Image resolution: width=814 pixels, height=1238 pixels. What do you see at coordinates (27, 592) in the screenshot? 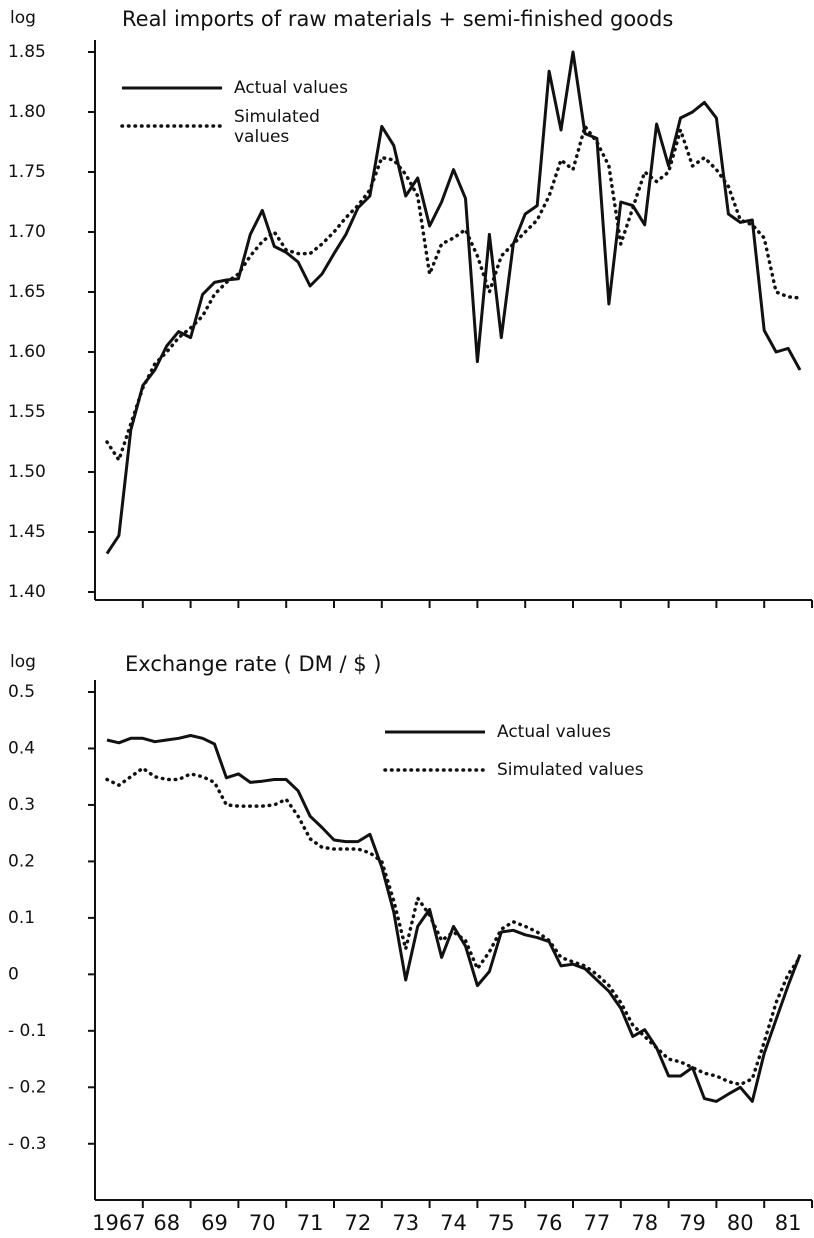
I see `y-tick-label: 1.40` at bounding box center [27, 592].